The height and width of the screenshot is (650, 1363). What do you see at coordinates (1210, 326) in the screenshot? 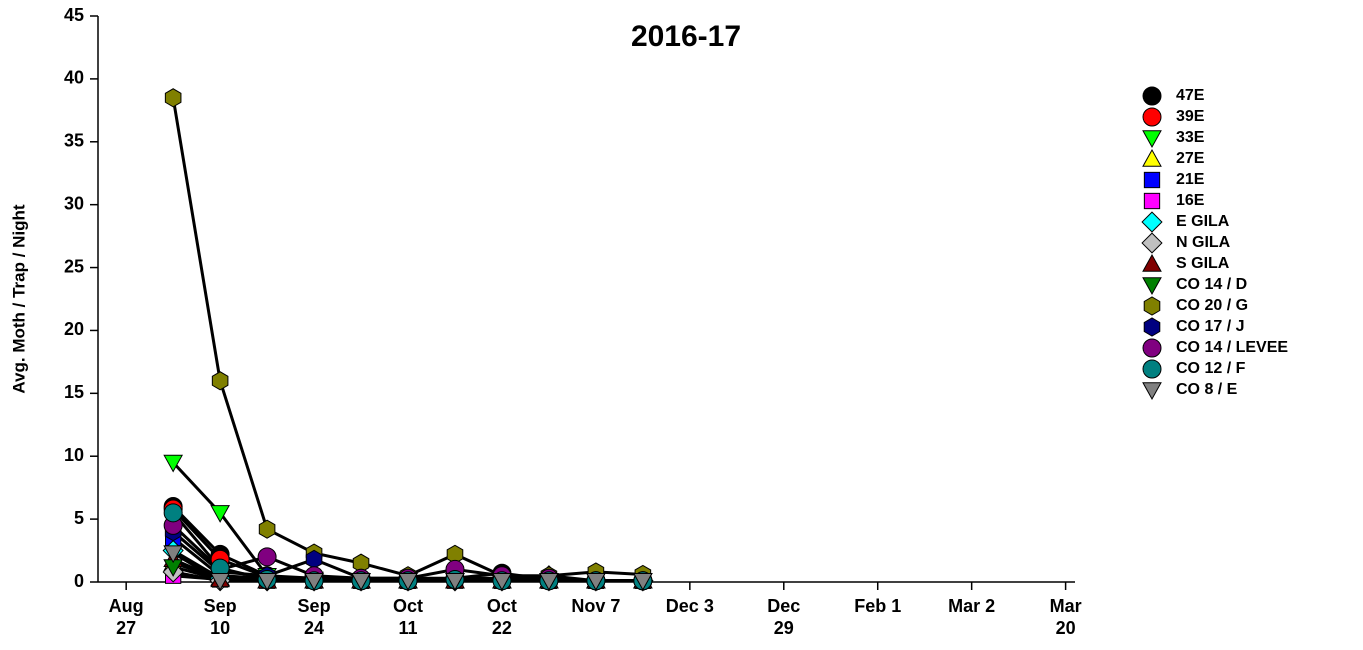
I see `legend-label: CO 17 / J` at bounding box center [1210, 326].